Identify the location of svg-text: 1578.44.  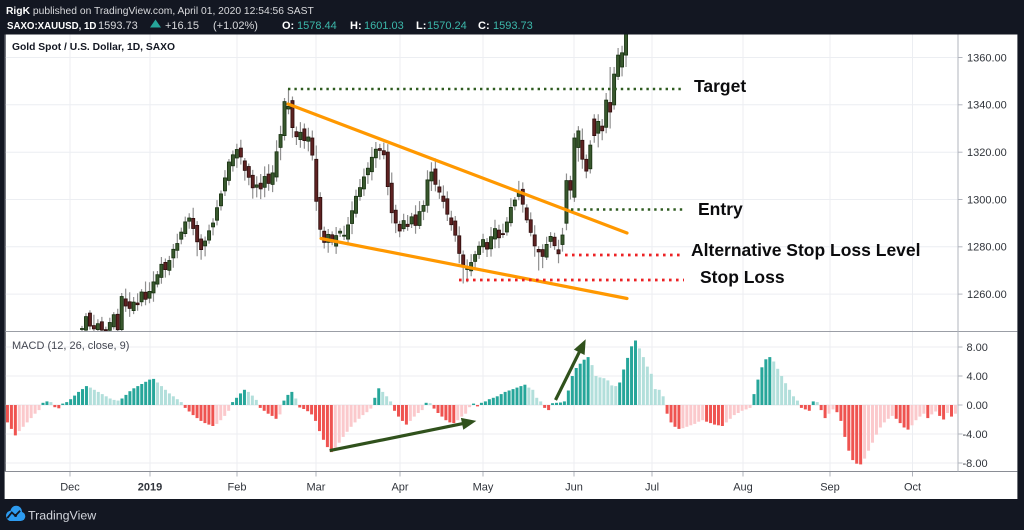
(317, 26).